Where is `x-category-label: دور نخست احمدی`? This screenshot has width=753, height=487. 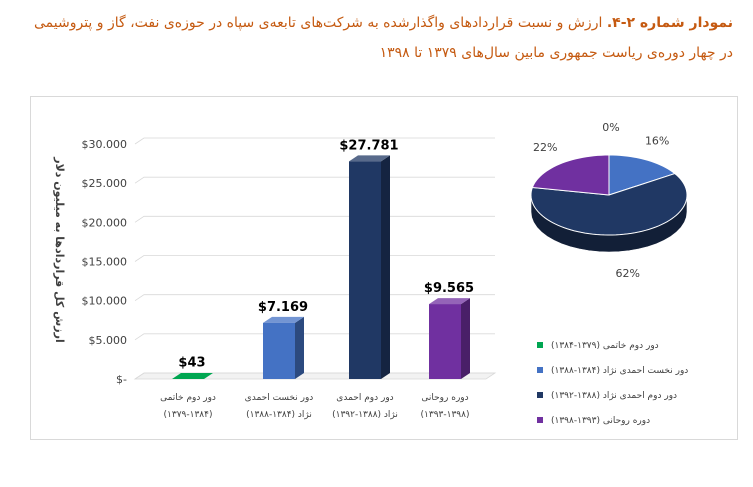
x-category-label: دور نخست احمدی is located at coordinates (279, 398).